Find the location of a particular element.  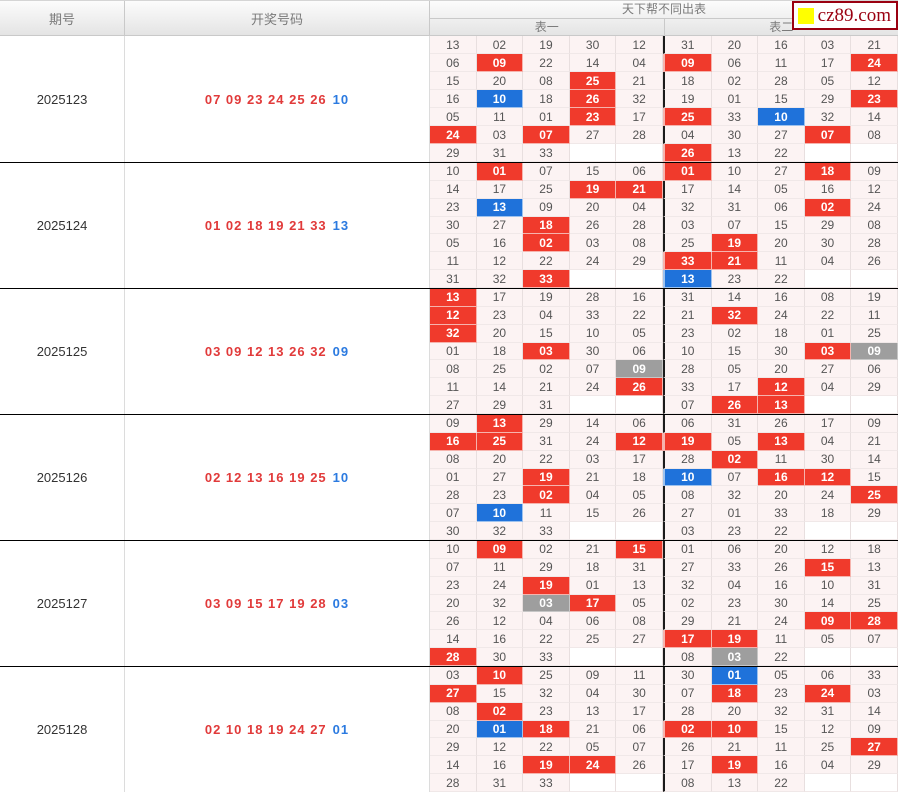

grid-row: 10 01 07 15 06 01 10 27 18 09 is located at coordinates (664, 172).